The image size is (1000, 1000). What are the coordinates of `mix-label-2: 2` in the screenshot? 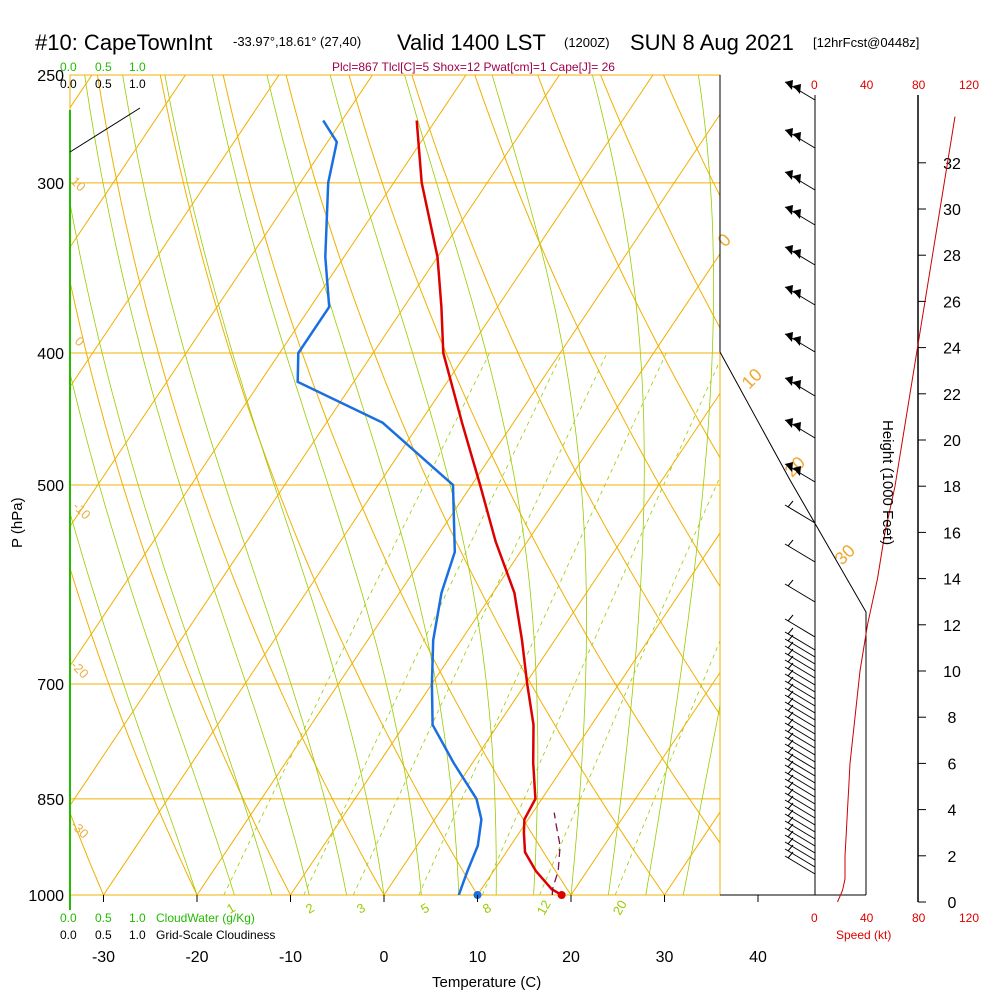 It's located at (310, 908).